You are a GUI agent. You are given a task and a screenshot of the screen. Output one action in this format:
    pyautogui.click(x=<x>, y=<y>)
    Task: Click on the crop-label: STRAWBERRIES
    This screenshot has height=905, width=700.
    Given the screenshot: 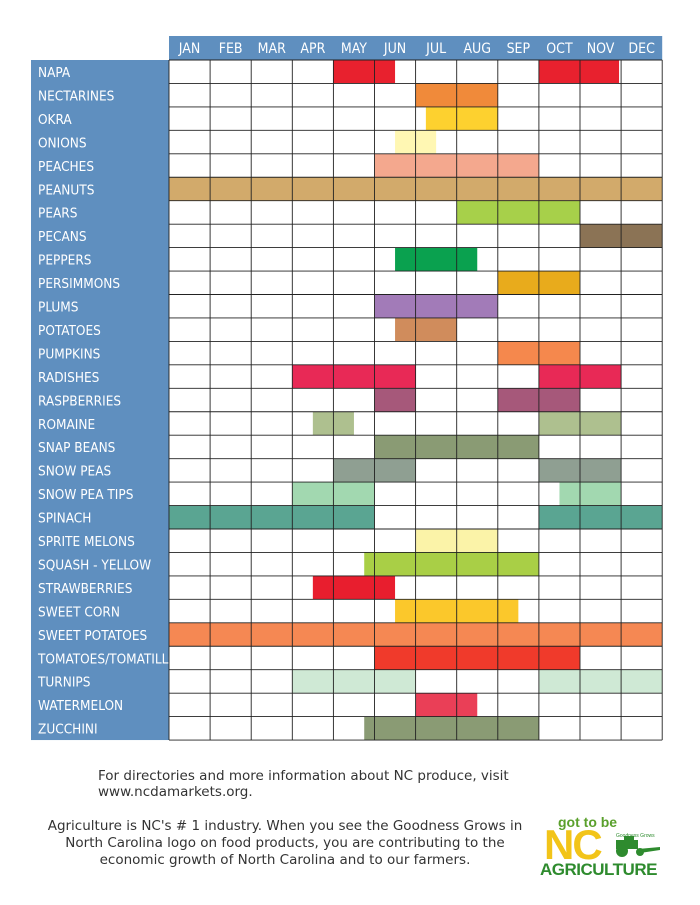 What is the action you would take?
    pyautogui.click(x=85, y=589)
    